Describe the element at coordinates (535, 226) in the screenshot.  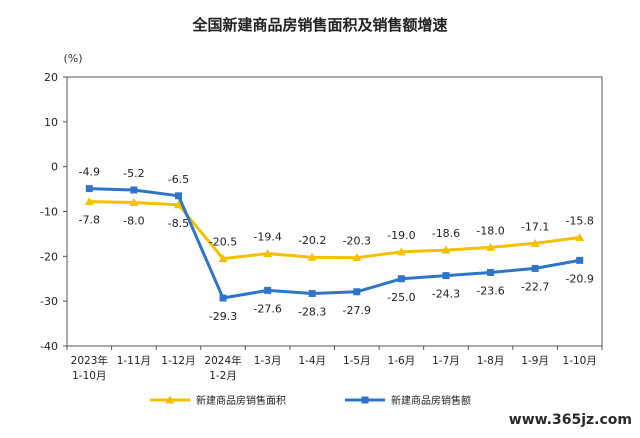
I see `data-label: -17.1` at that location.